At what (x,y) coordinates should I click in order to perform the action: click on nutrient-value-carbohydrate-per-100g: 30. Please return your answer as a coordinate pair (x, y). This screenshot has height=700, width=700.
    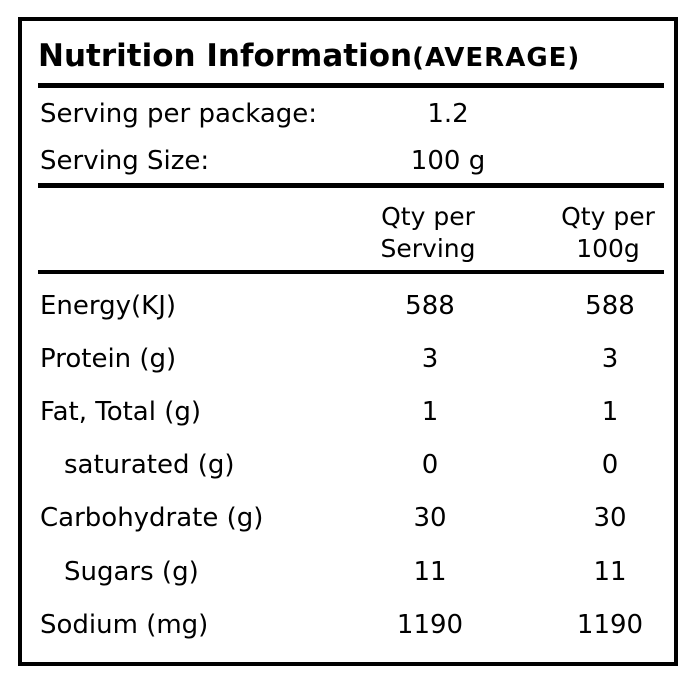
    Looking at the image, I should click on (610, 518).